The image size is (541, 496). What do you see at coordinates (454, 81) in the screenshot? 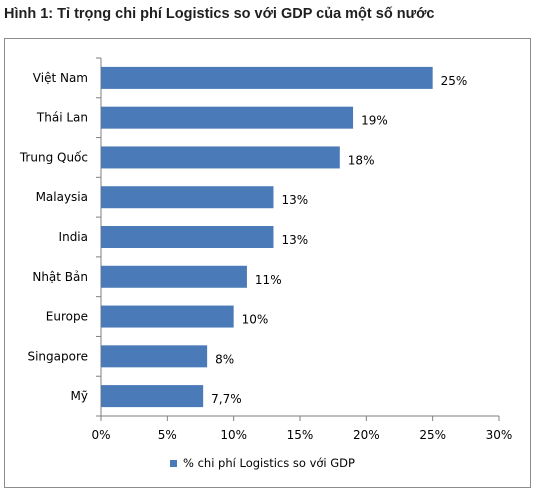
I see `data-label: 25%` at bounding box center [454, 81].